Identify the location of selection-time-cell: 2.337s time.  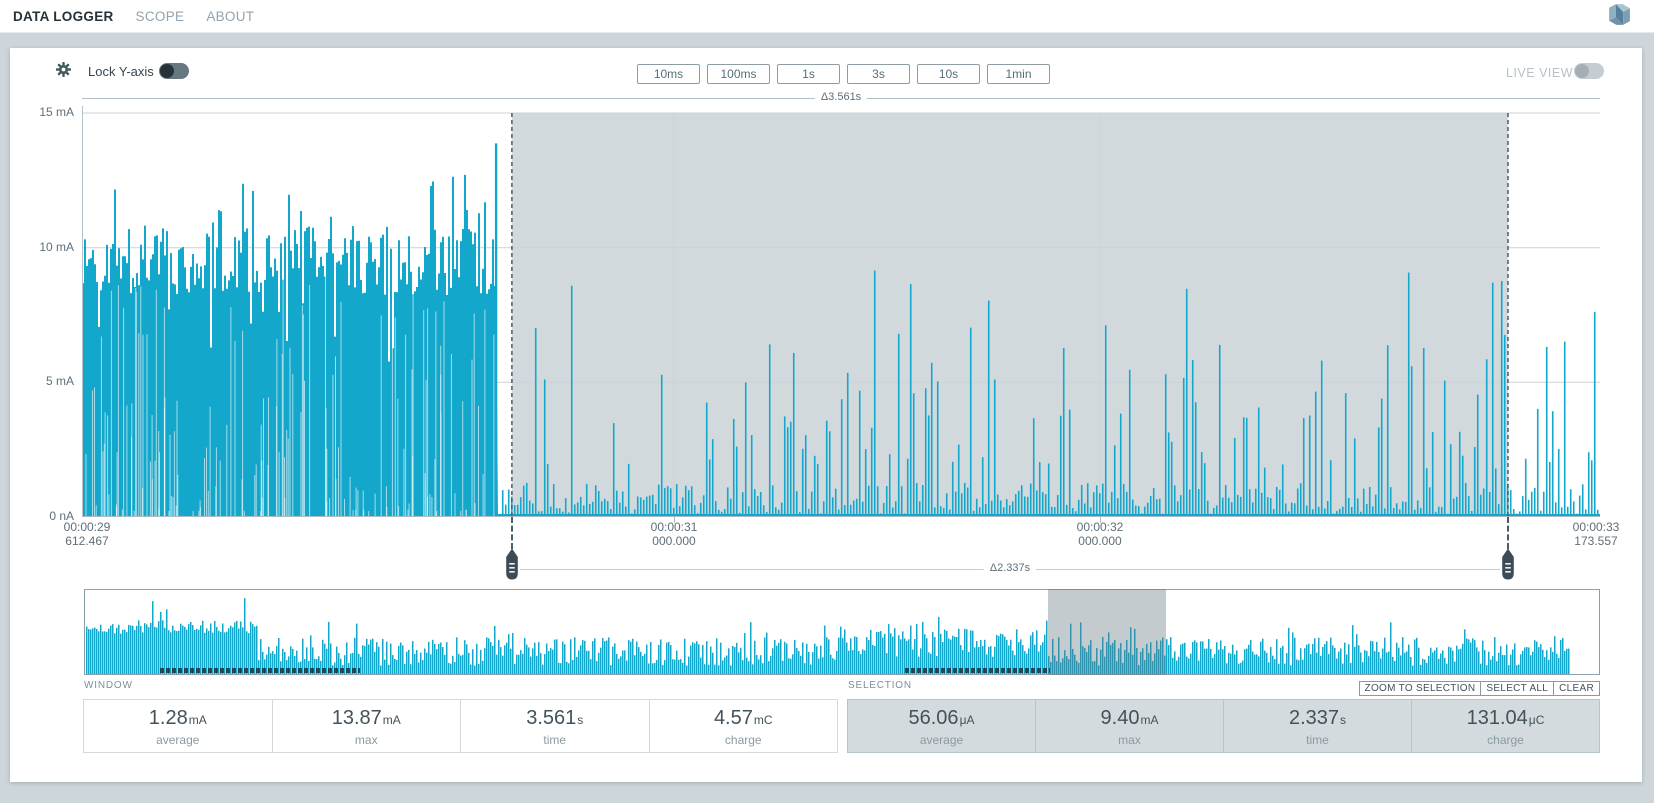
(1317, 726).